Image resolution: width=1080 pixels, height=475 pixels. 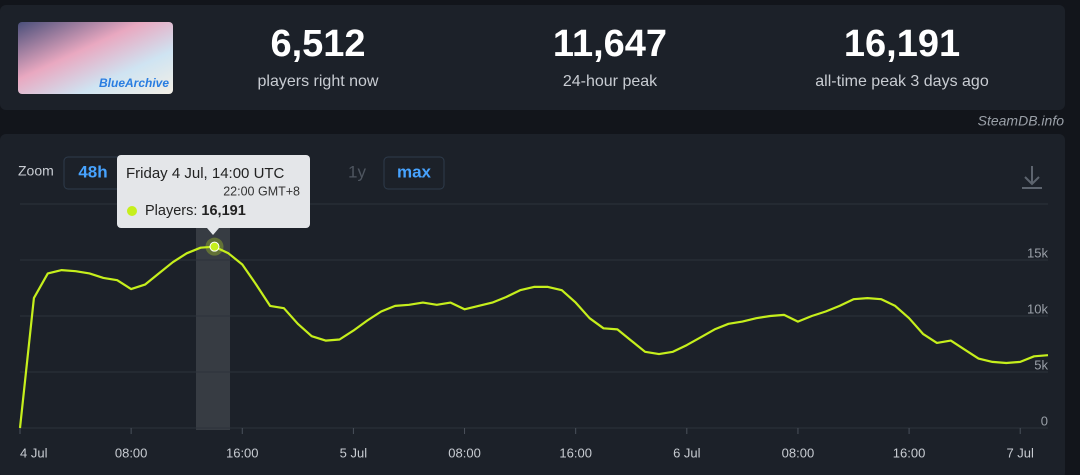 I want to click on tooltip-pointer, so click(x=213, y=231).